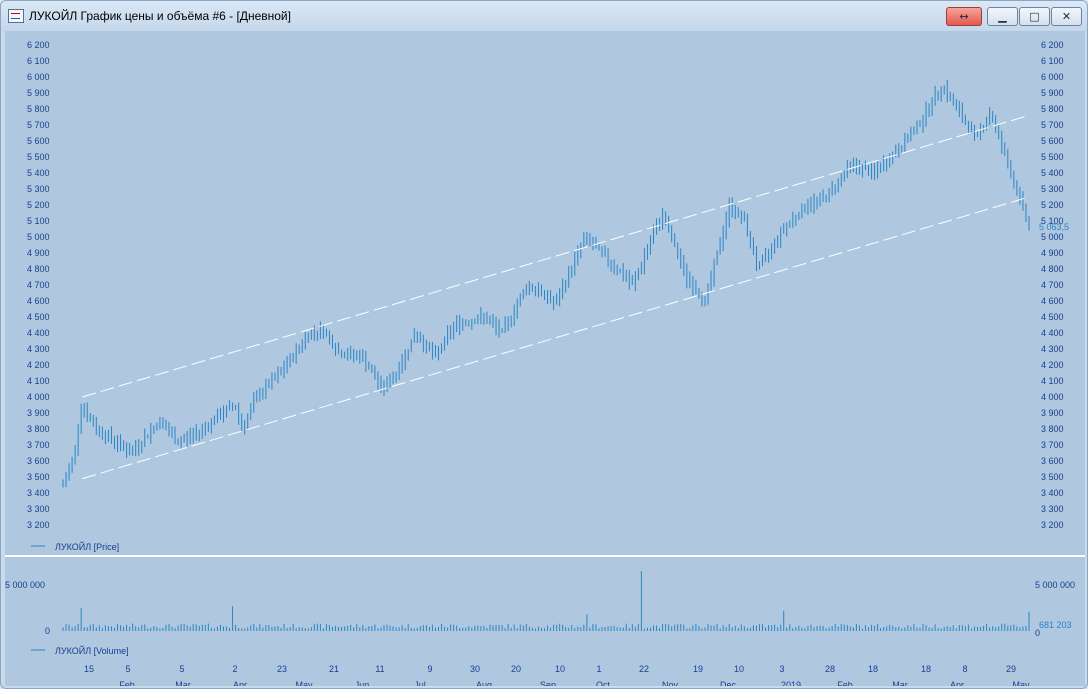 The height and width of the screenshot is (689, 1088). I want to click on x-day-label: 11, so click(379, 669).